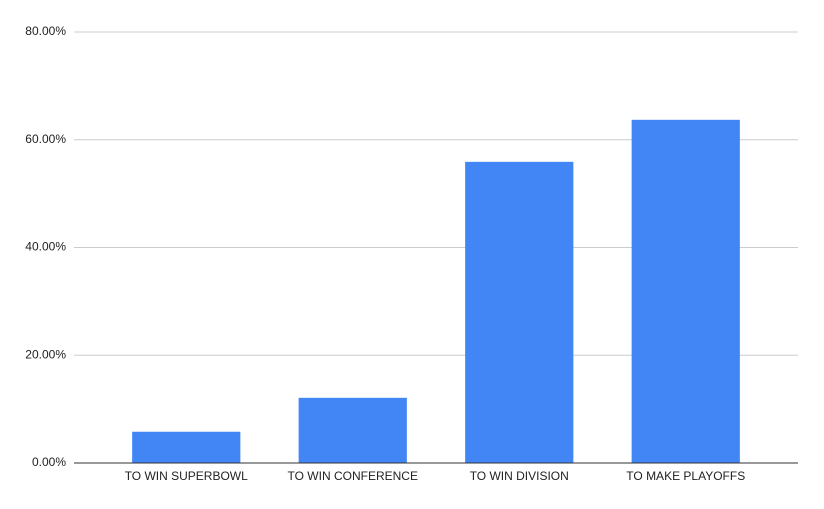 The height and width of the screenshot is (509, 824). Describe the element at coordinates (45, 354) in the screenshot. I see `y-tick-label: 20.00%` at that location.